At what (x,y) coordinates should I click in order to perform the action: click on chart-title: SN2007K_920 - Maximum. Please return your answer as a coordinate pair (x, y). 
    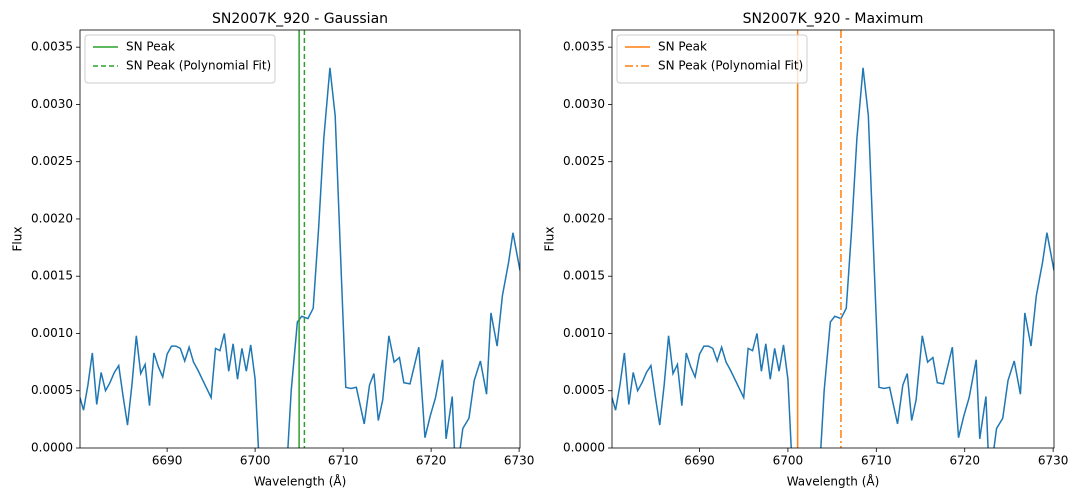
    Looking at the image, I should click on (833, 19).